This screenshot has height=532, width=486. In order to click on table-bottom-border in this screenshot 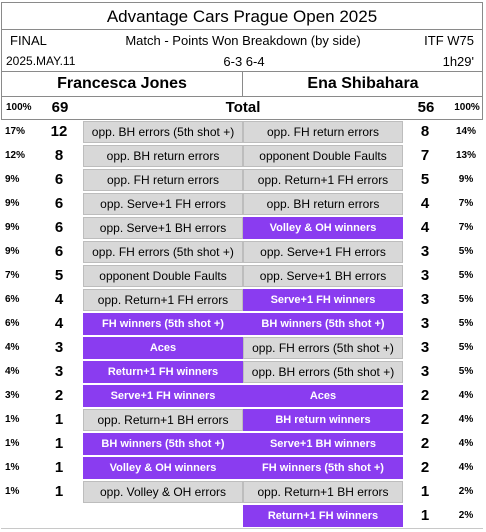, I will do `click(242, 528)`.